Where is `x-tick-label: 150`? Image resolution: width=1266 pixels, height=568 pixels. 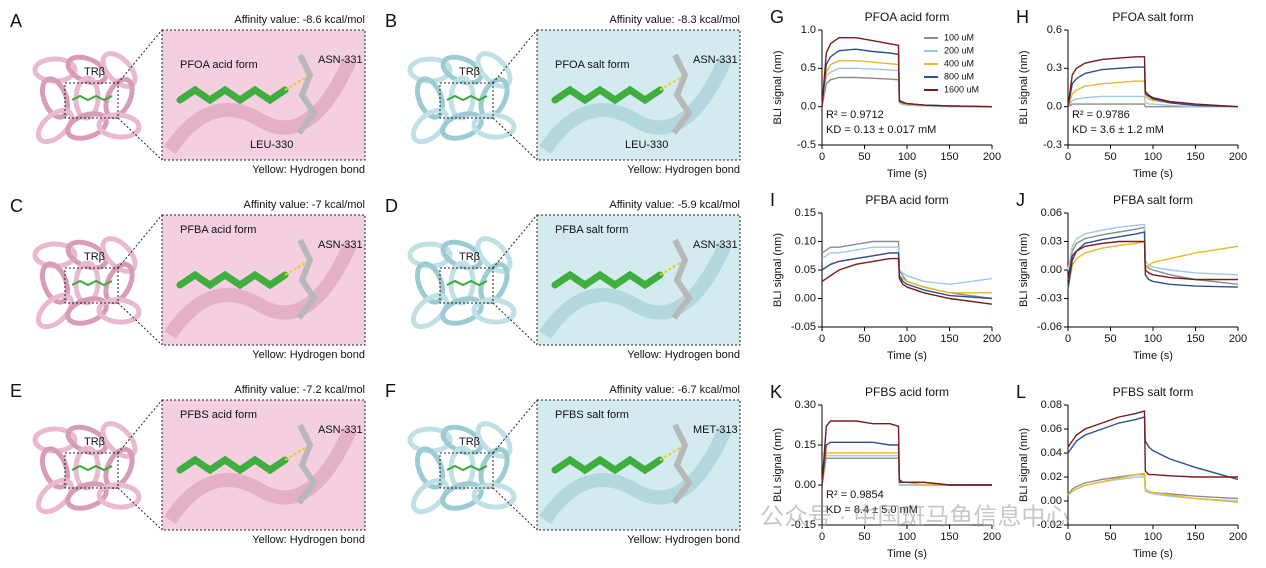
x-tick-label: 150 is located at coordinates (1195, 339).